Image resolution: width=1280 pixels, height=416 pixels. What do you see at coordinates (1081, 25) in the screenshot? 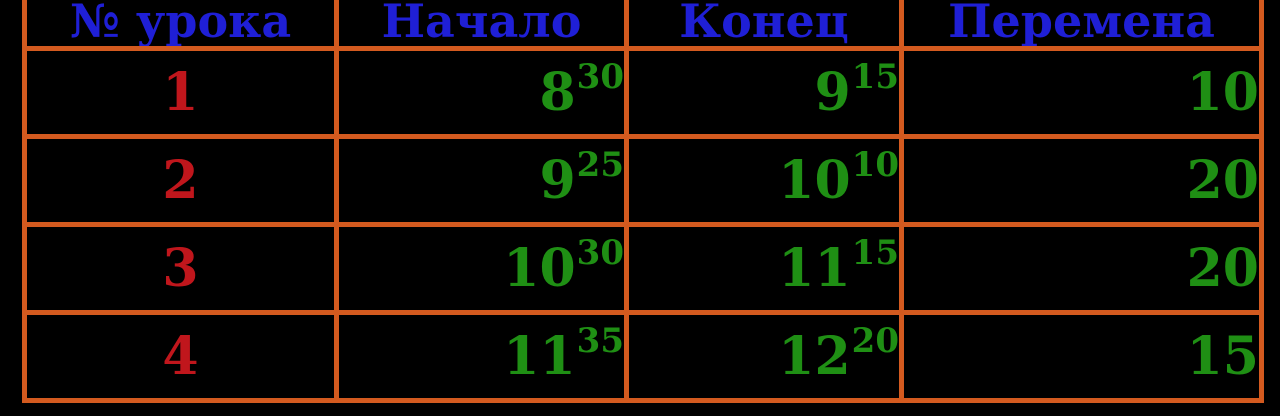
I see `header-break: Перемена` at bounding box center [1081, 25].